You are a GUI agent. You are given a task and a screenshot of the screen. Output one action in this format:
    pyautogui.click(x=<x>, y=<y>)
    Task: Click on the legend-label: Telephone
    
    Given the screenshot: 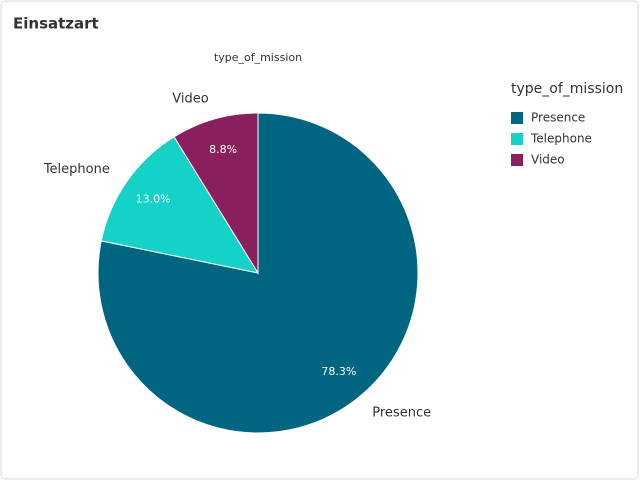 What is the action you would take?
    pyautogui.click(x=561, y=139)
    